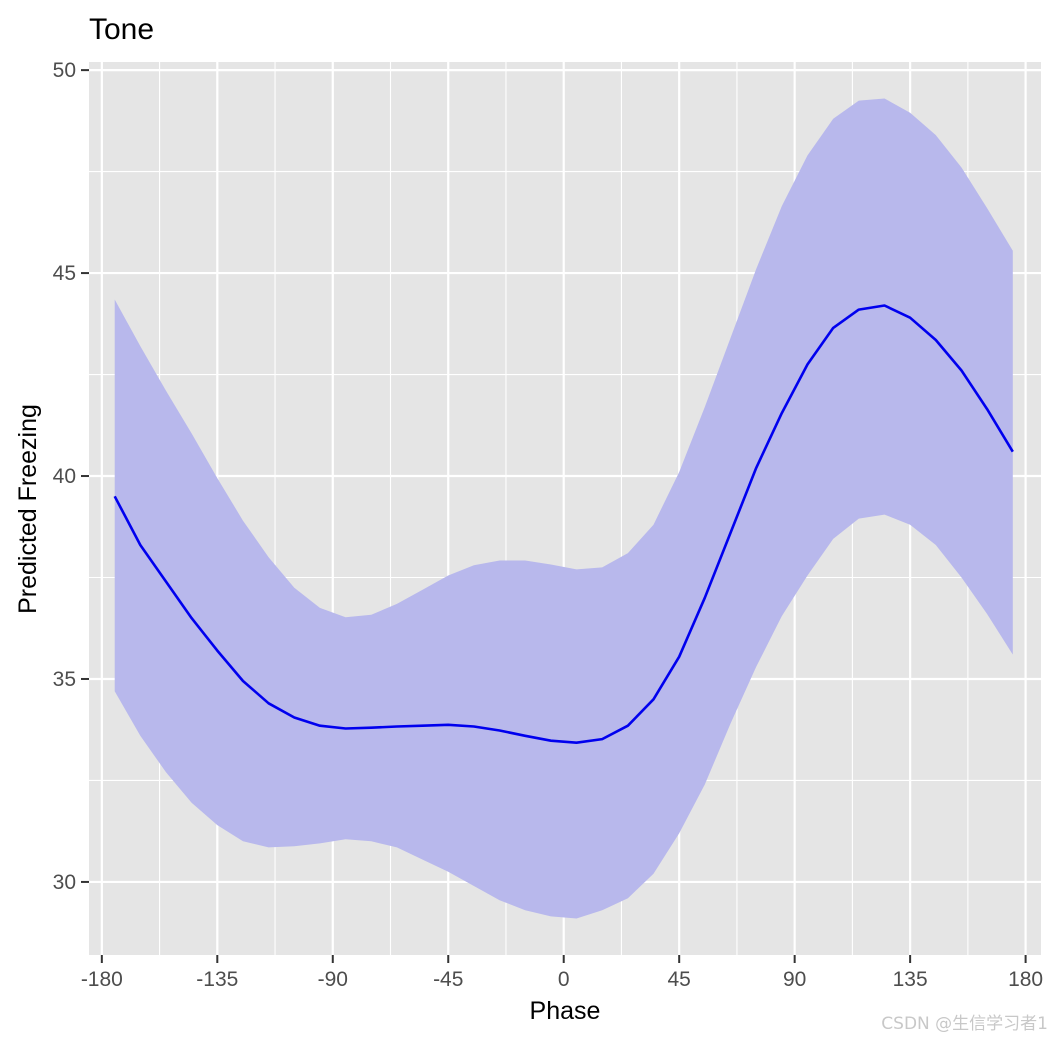 This screenshot has height=1040, width=1054. Describe the element at coordinates (102, 979) in the screenshot. I see `x-tick-label: -180` at that location.